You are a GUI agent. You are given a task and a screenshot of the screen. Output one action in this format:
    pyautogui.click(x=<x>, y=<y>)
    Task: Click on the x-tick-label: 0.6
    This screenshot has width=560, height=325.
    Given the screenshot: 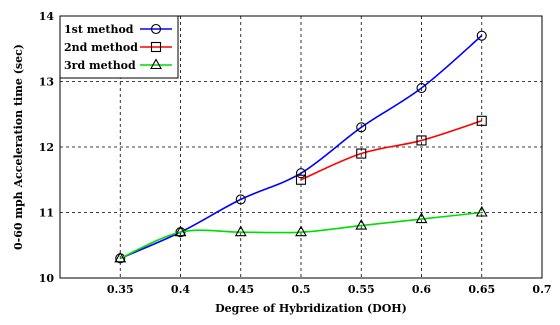 What is the action you would take?
    pyautogui.click(x=421, y=289)
    